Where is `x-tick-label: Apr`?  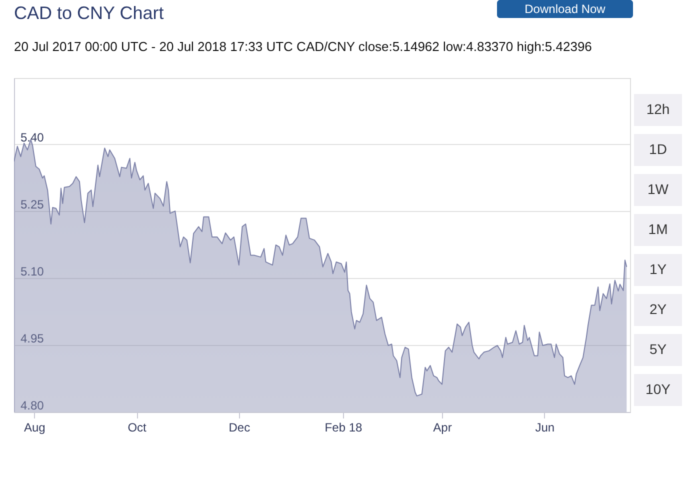
x-tick-label: Apr is located at coordinates (442, 427).